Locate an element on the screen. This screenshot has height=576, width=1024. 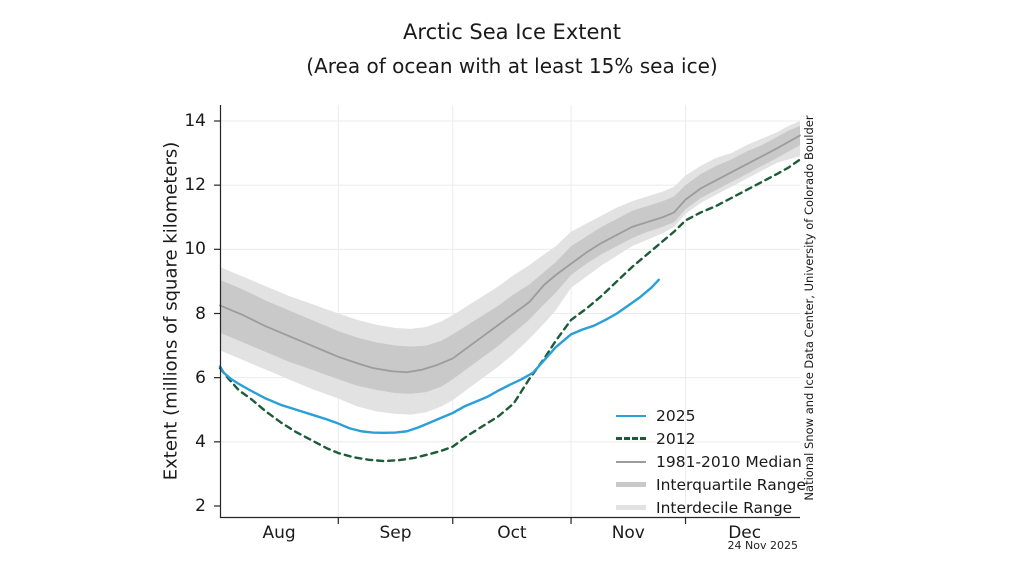
x-tick-label: Sep is located at coordinates (395, 533).